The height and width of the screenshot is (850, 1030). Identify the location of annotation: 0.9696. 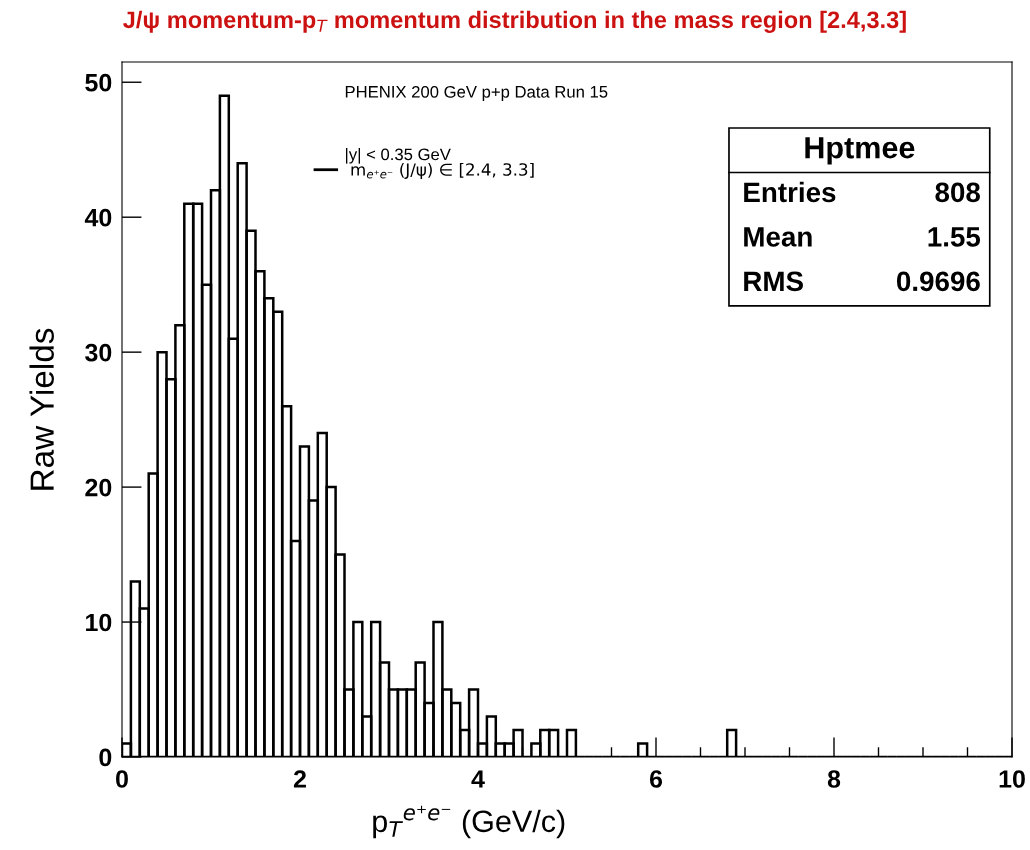
(938, 281).